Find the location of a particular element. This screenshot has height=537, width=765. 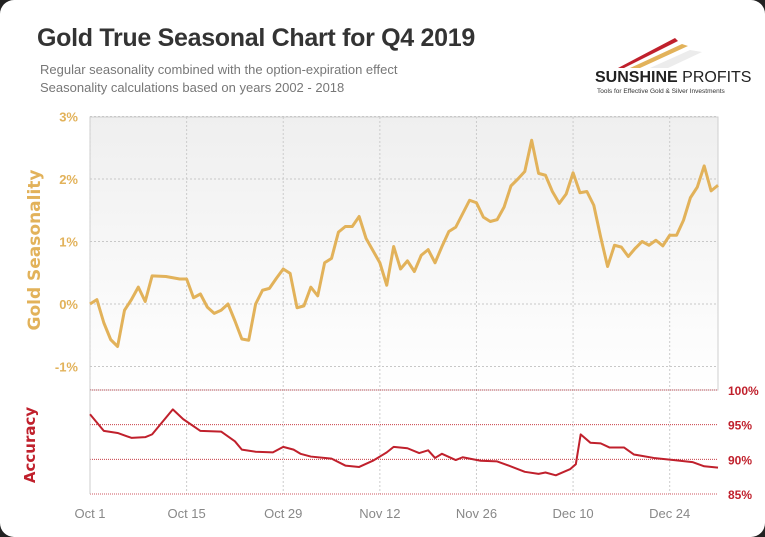

chart-title: Gold True Seasonal Chart for Q4 2019 is located at coordinates (256, 38).